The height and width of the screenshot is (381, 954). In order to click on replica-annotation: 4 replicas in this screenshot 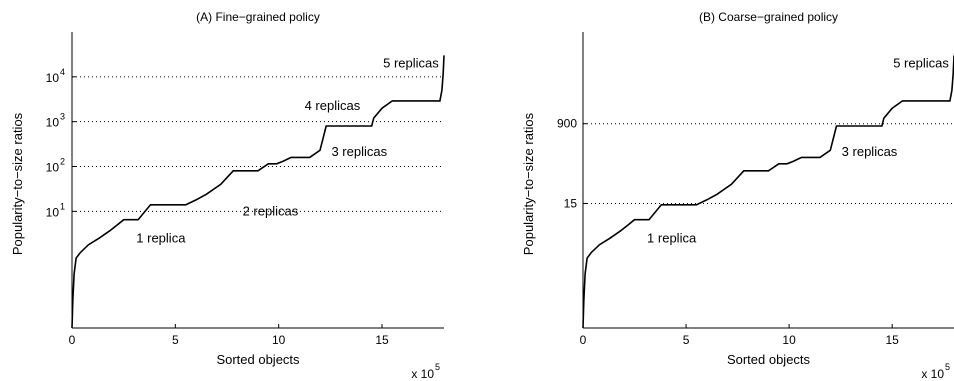, I will do `click(333, 105)`.